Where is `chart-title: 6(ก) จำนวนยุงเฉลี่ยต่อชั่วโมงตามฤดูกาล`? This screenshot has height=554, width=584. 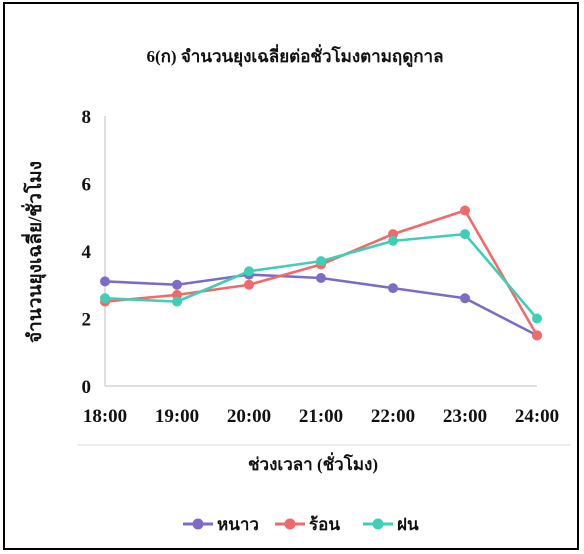 chart-title: 6(ก) จำนวนยุงเฉลี่ยต่อชั่วโมงตามฤดูกาล is located at coordinates (294, 56).